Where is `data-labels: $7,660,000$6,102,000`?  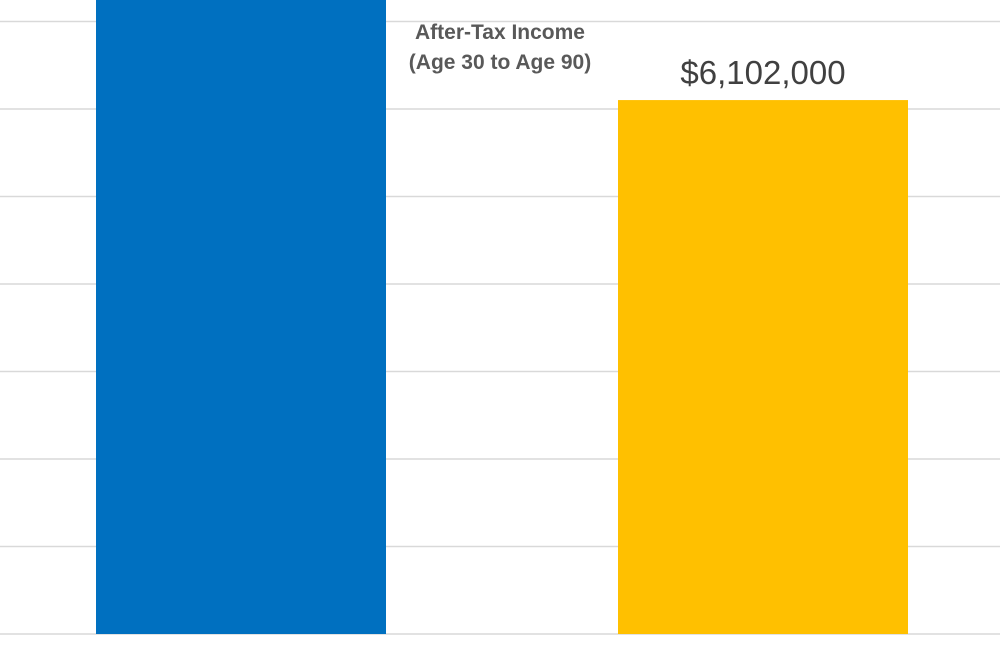
data-labels: $7,660,000$6,102,000 is located at coordinates (762, 72).